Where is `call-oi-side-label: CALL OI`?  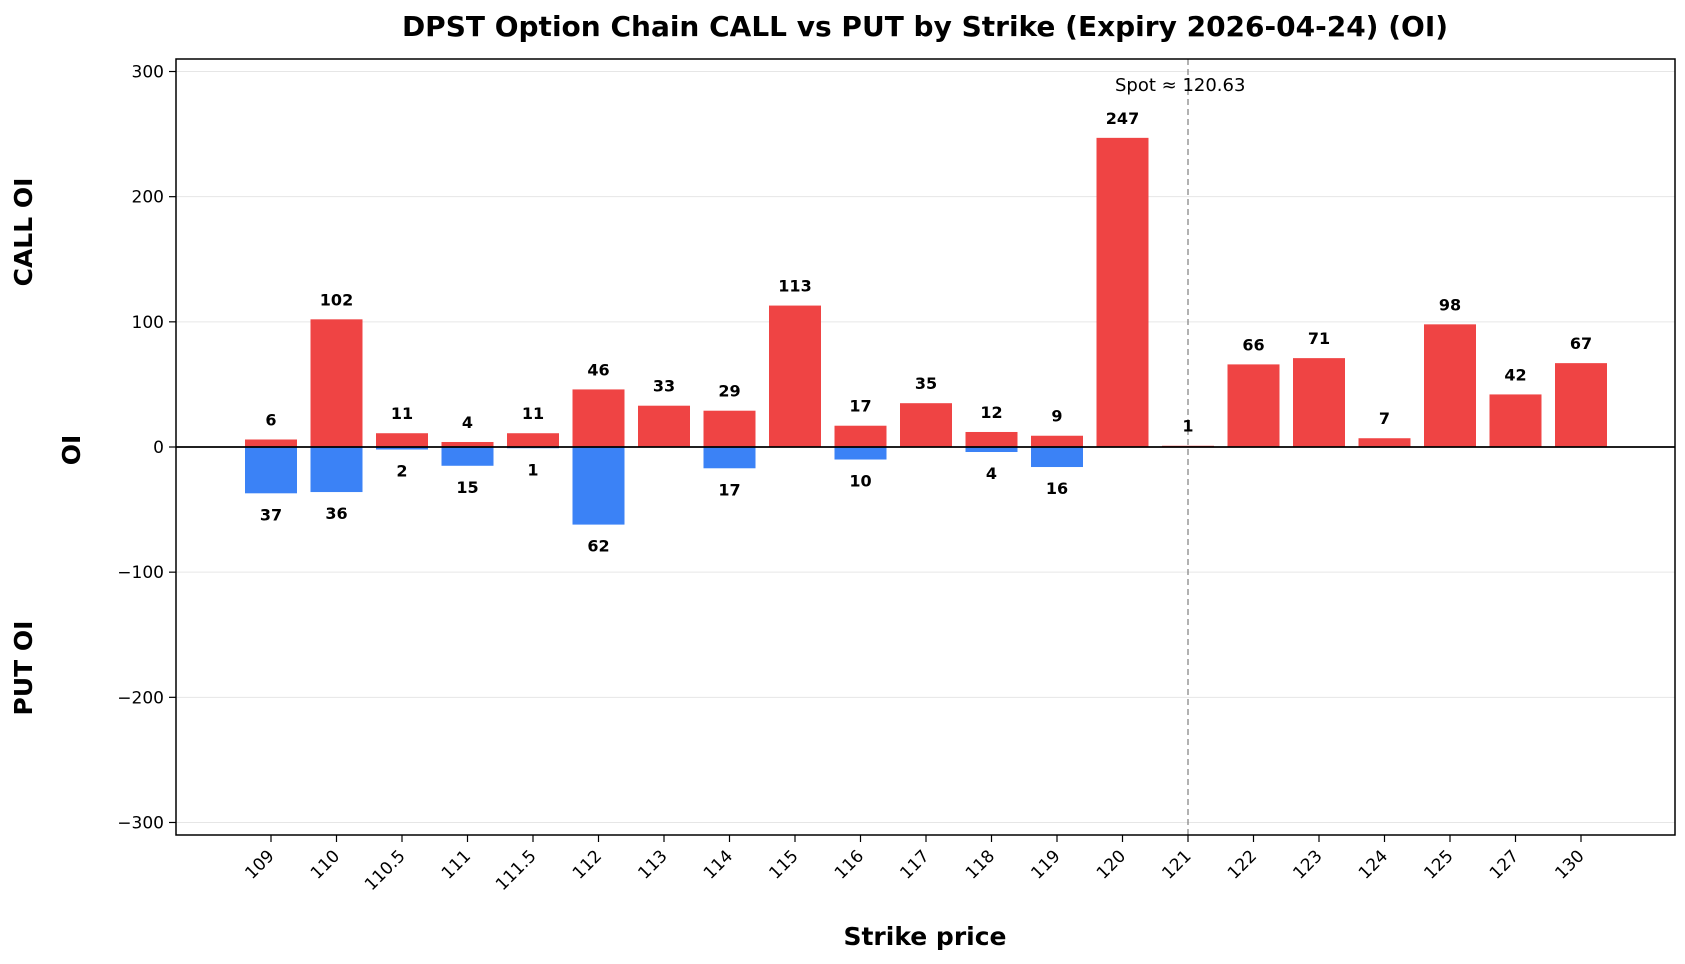
call-oi-side-label: CALL OI is located at coordinates (23, 232).